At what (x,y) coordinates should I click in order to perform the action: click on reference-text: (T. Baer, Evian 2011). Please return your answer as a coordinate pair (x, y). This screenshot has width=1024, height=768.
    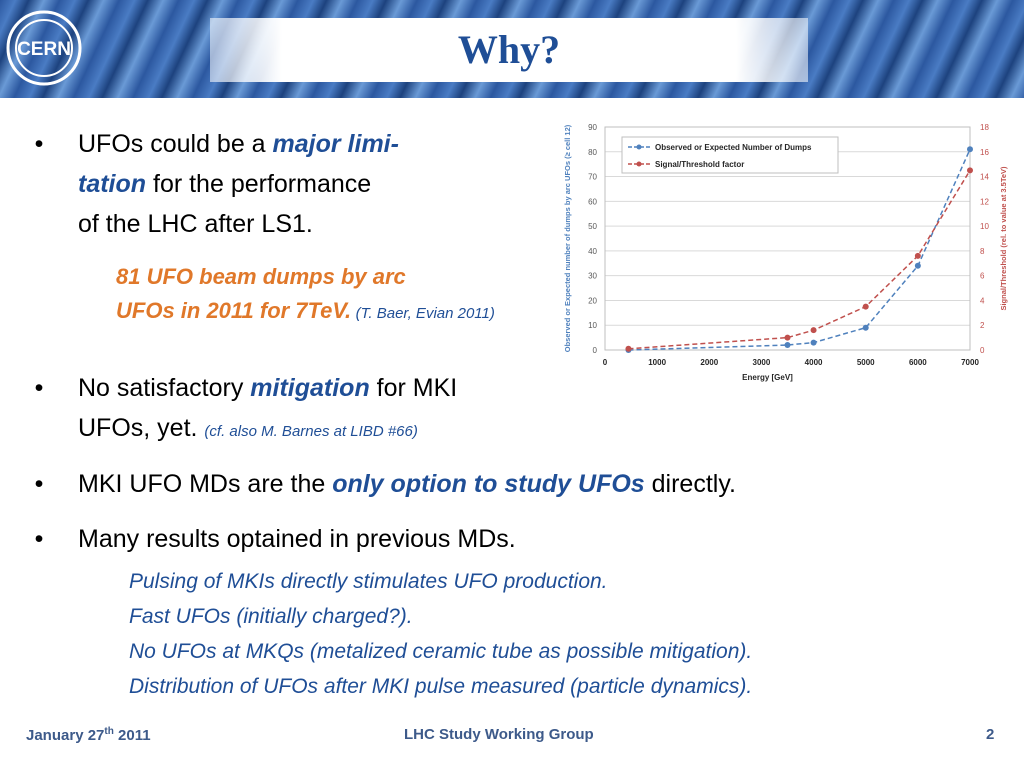
    Looking at the image, I should click on (425, 313).